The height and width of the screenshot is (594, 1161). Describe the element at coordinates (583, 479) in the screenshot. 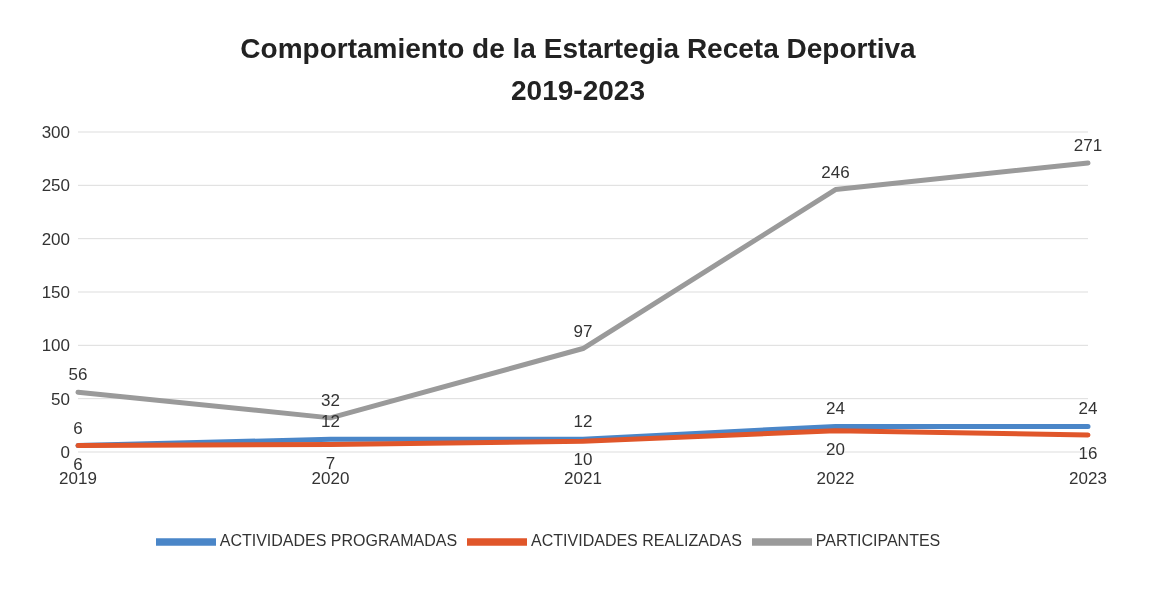

I see `x-tick-label: 2021` at that location.